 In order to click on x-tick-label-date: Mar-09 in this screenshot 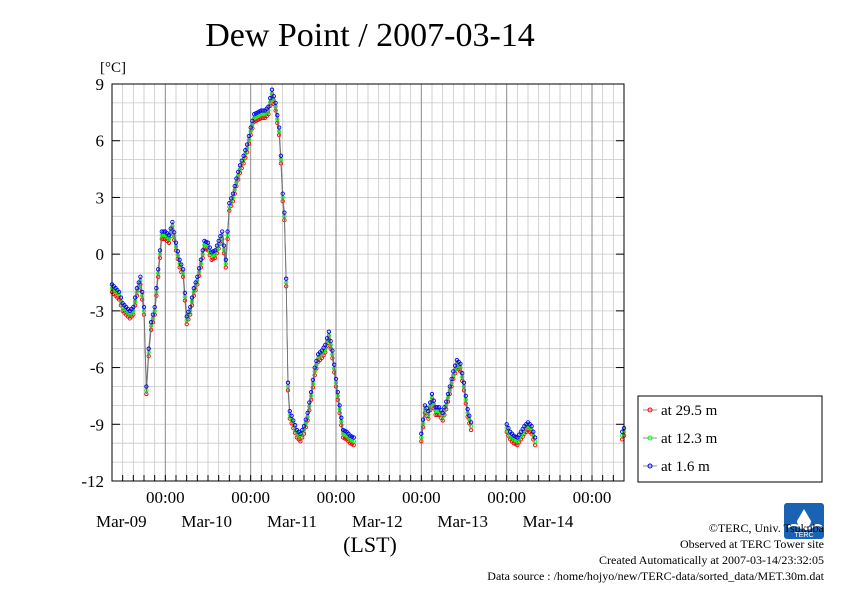, I will do `click(121, 521)`.